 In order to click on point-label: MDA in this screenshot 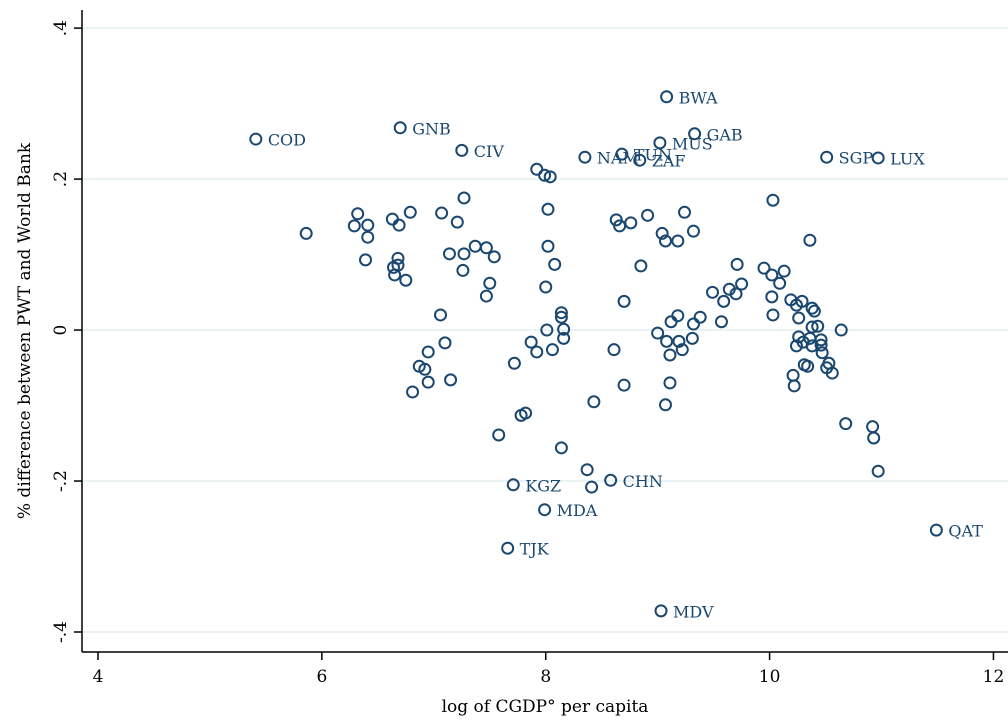, I will do `click(577, 510)`.